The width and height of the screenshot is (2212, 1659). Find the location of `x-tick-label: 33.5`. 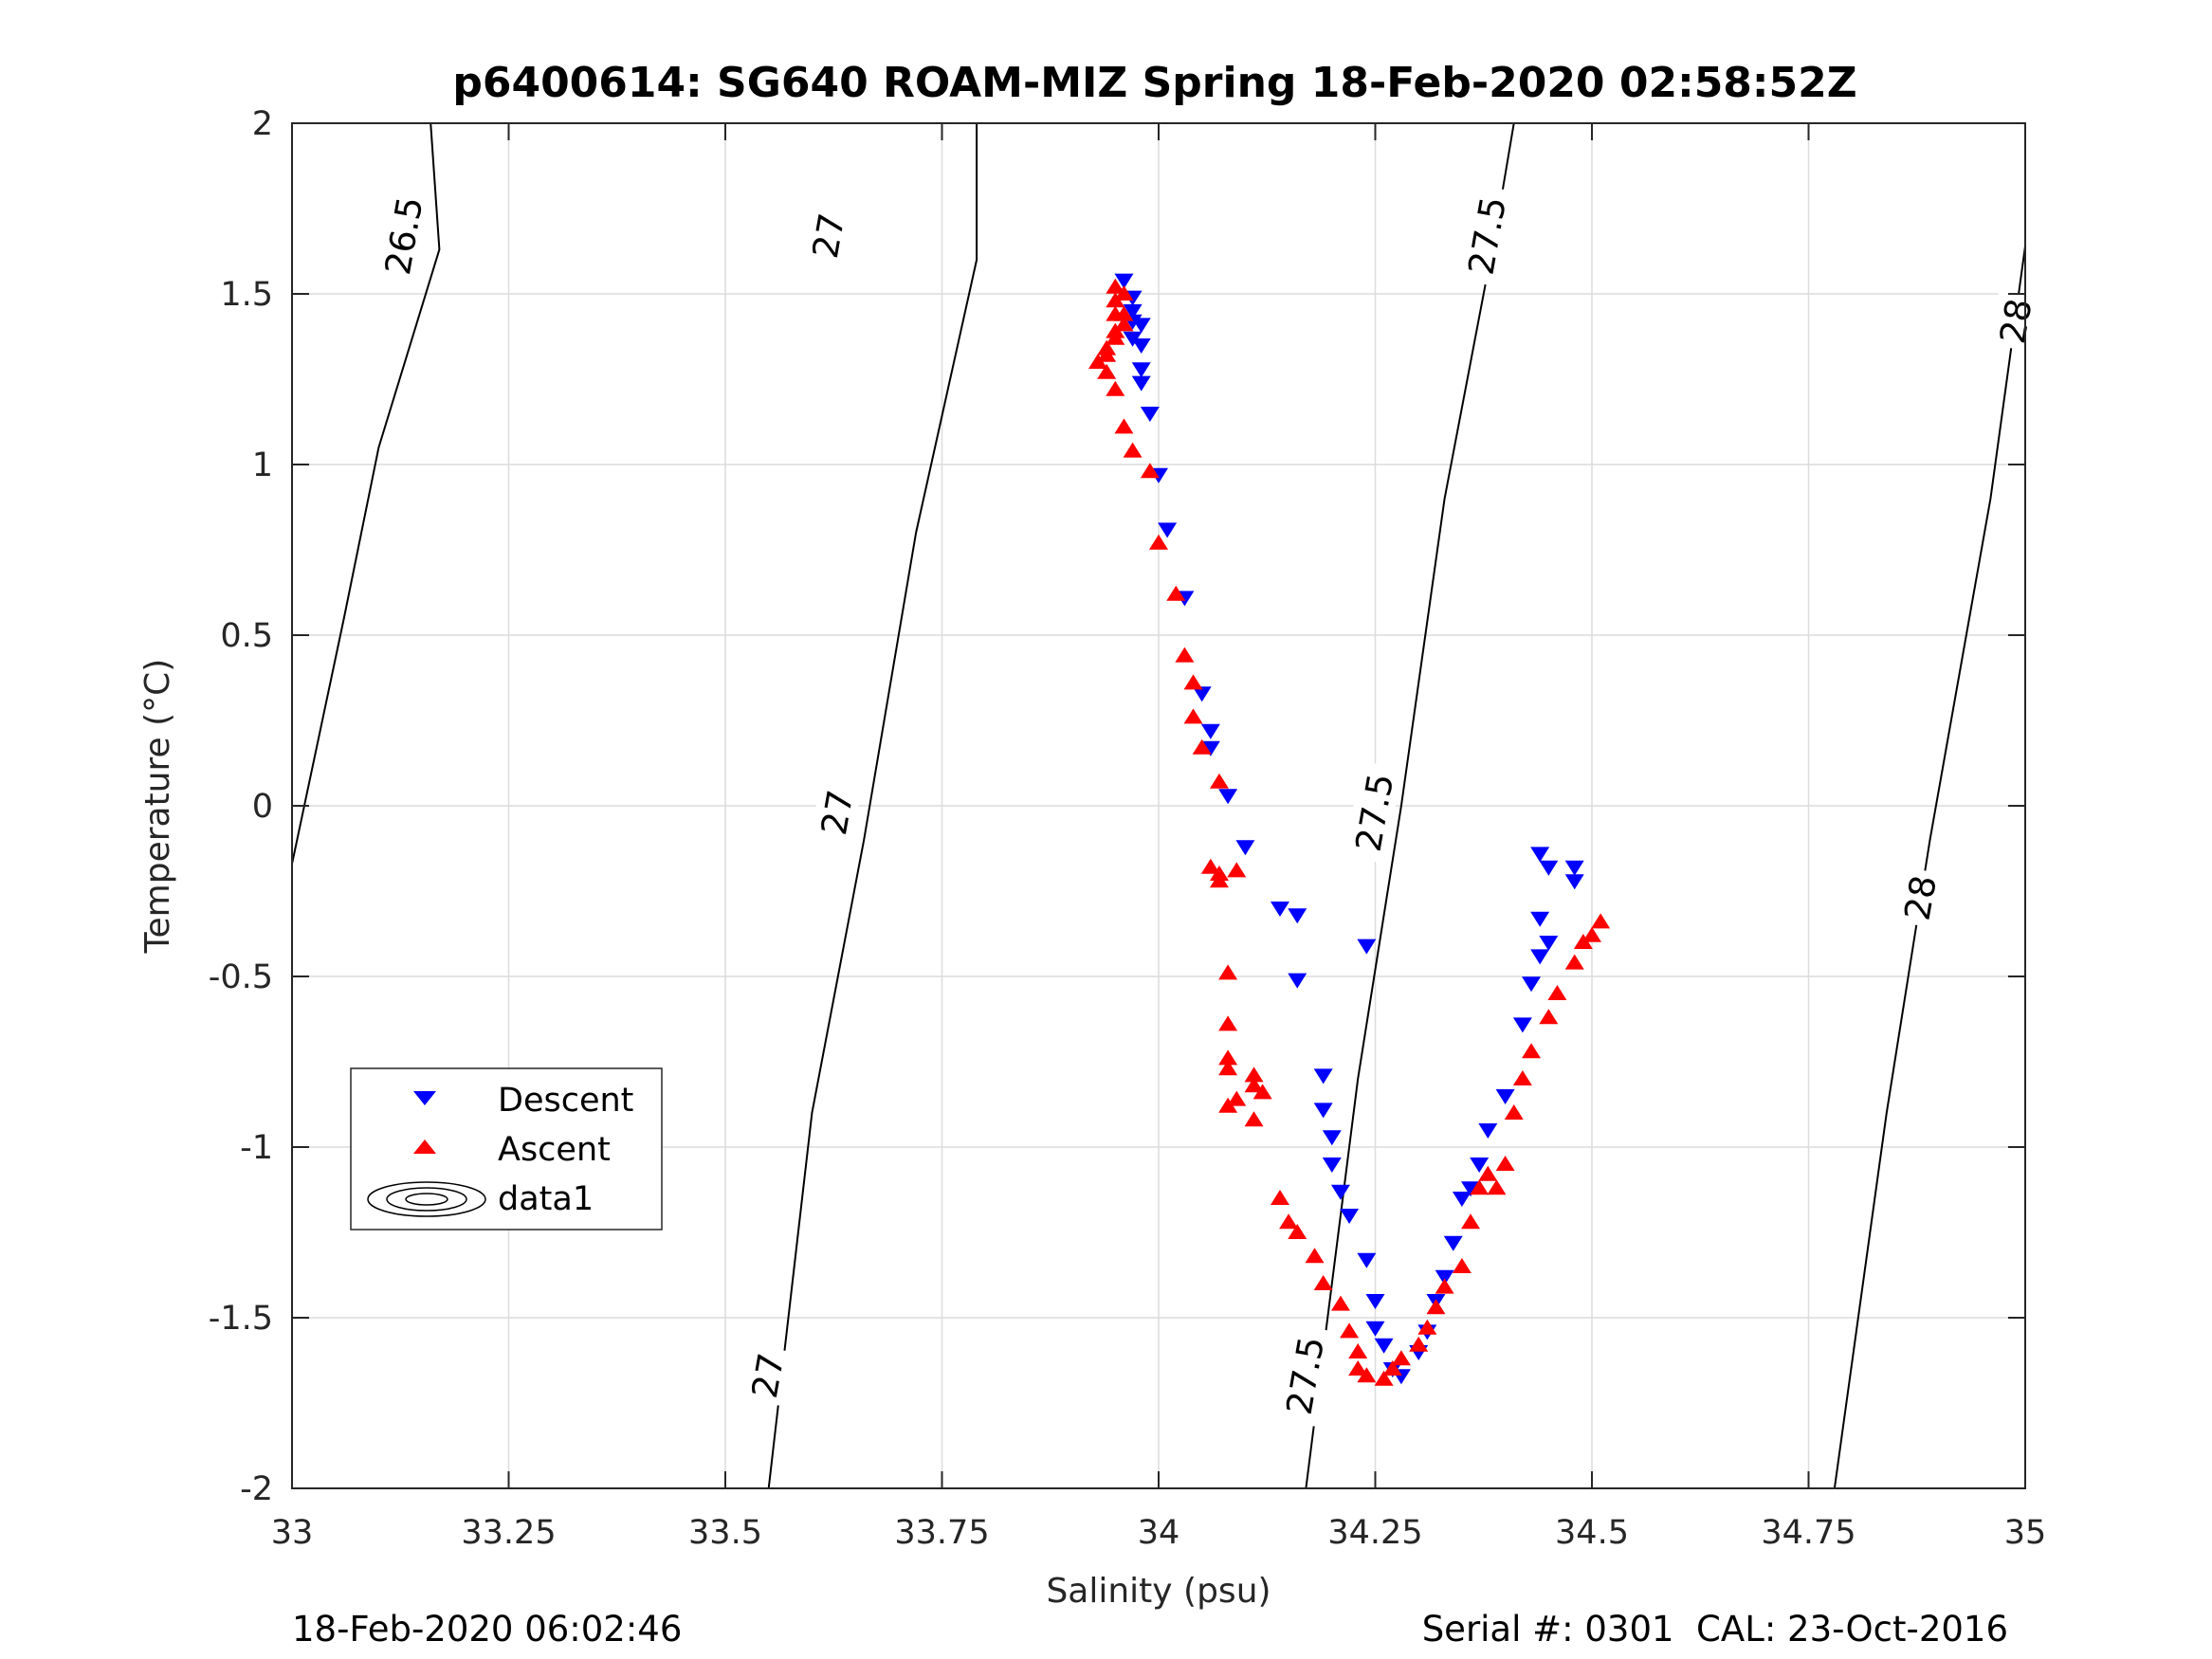

x-tick-label: 33.5 is located at coordinates (725, 1533).